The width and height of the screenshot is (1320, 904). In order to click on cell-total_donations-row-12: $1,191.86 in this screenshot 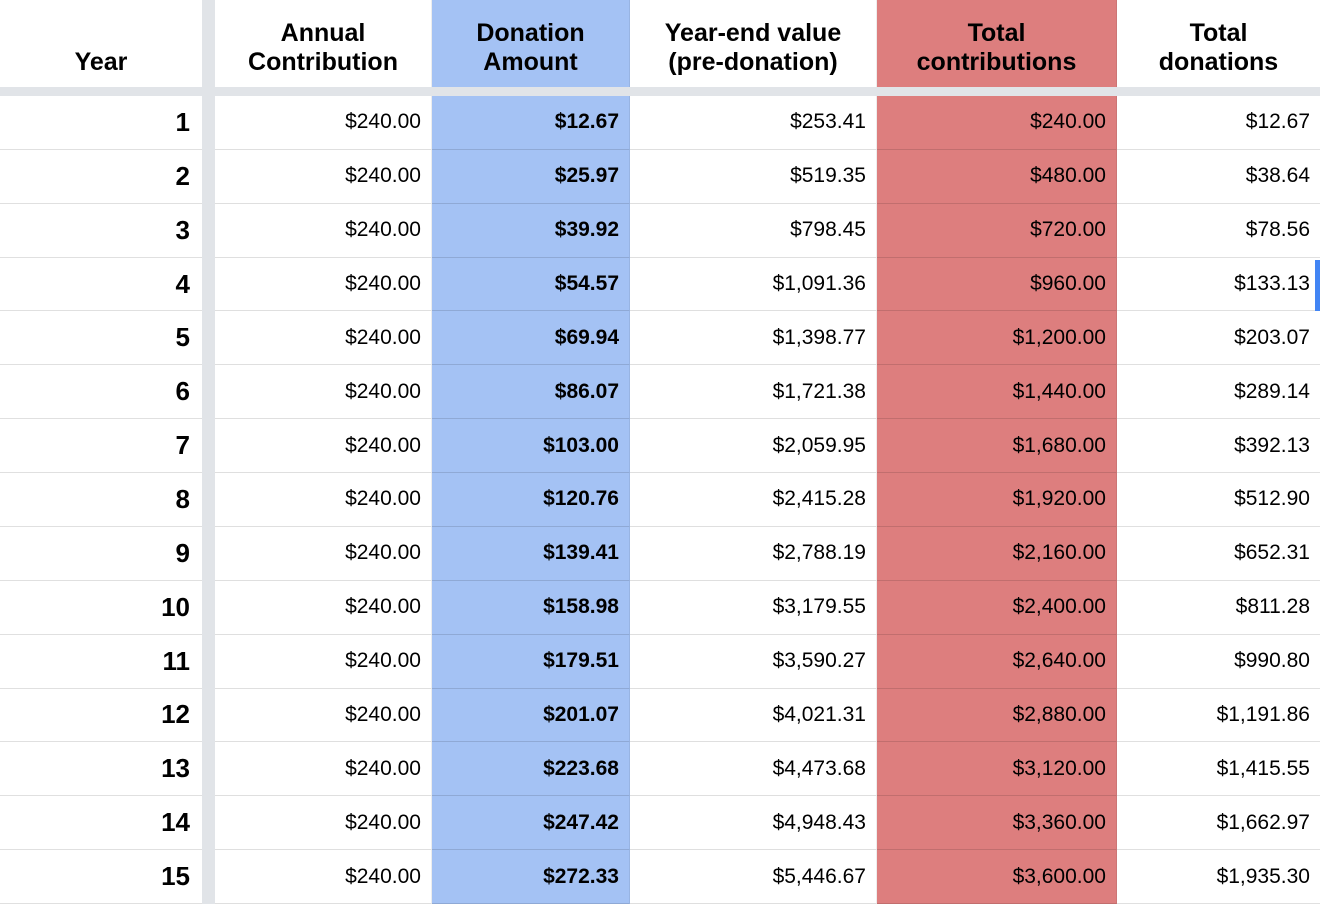, I will do `click(1218, 715)`.